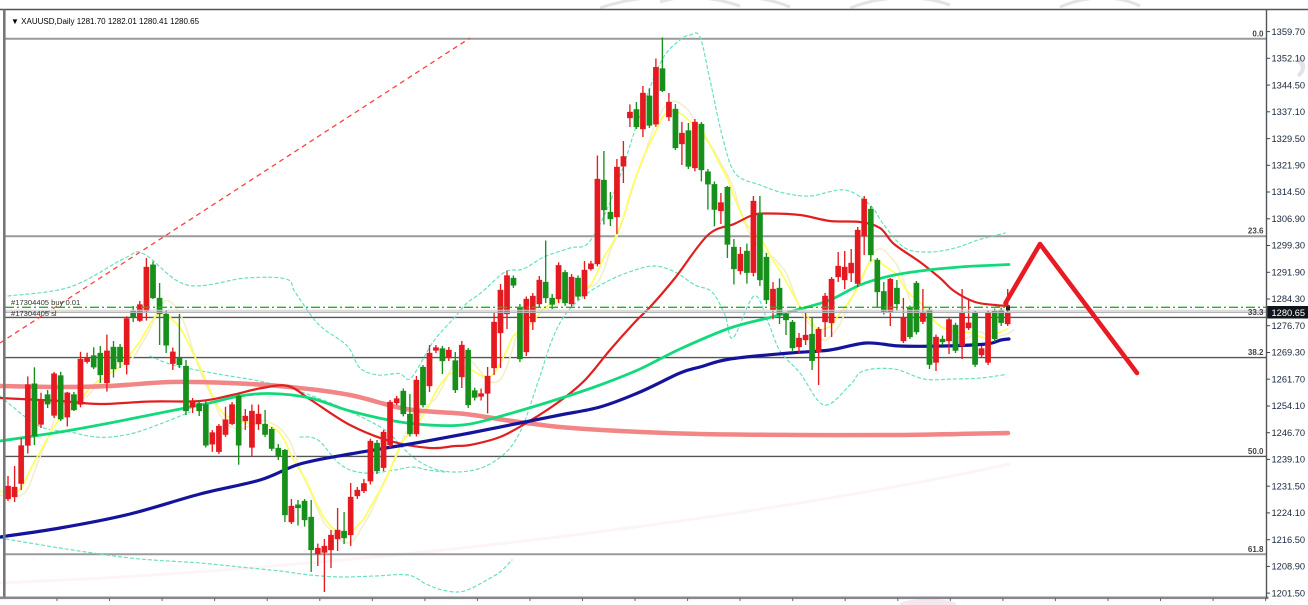 This screenshot has height=605, width=1308. I want to click on svg-text: 0.0, so click(1258, 33).